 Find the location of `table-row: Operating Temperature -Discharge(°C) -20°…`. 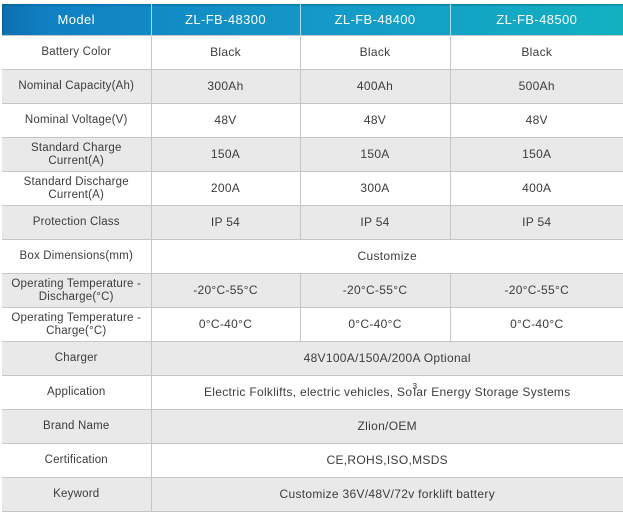

table-row: Operating Temperature -Discharge(°C) -20°… is located at coordinates (312, 290).